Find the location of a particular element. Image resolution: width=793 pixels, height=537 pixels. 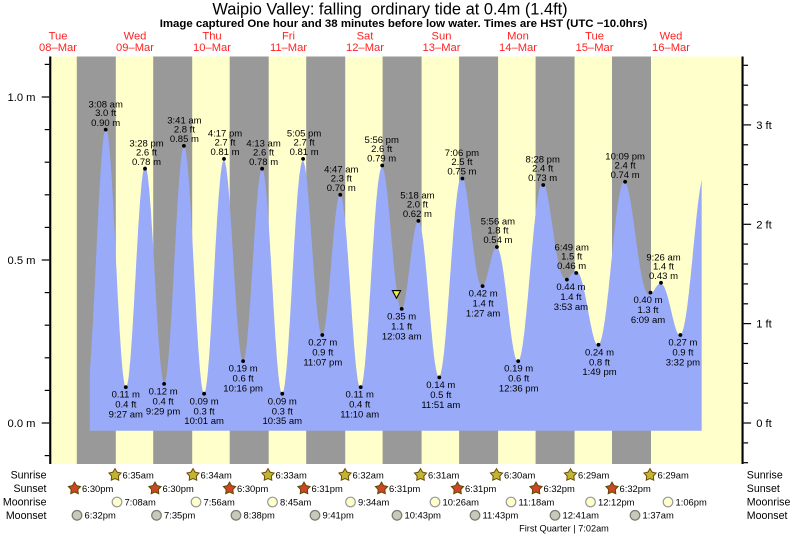

svg-text: 4:13 am is located at coordinates (263, 143).